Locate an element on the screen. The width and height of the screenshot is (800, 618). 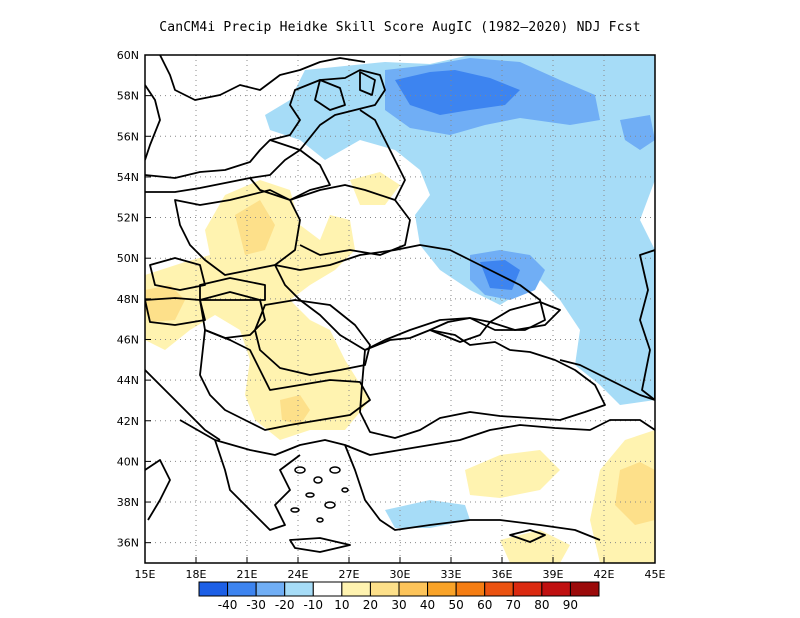
poland-border is located at coordinates (237, 232).